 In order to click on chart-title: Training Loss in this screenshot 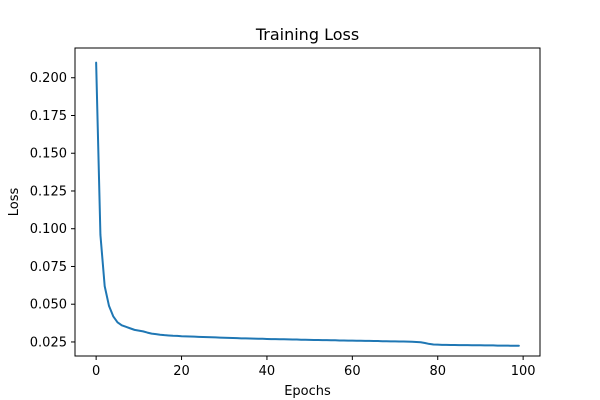, I will do `click(307, 34)`.